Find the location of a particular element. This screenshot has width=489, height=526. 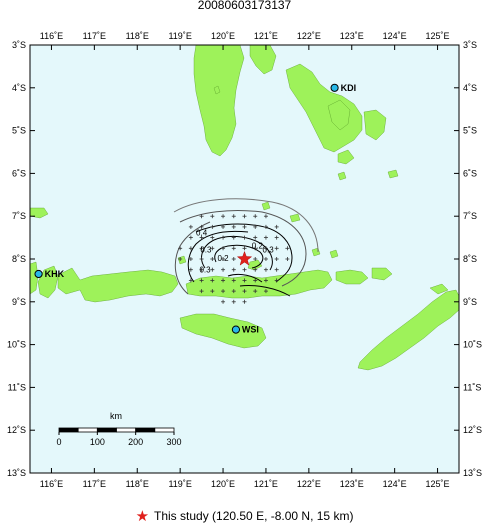

lon-label-bottom: 121˚E is located at coordinates (266, 484).